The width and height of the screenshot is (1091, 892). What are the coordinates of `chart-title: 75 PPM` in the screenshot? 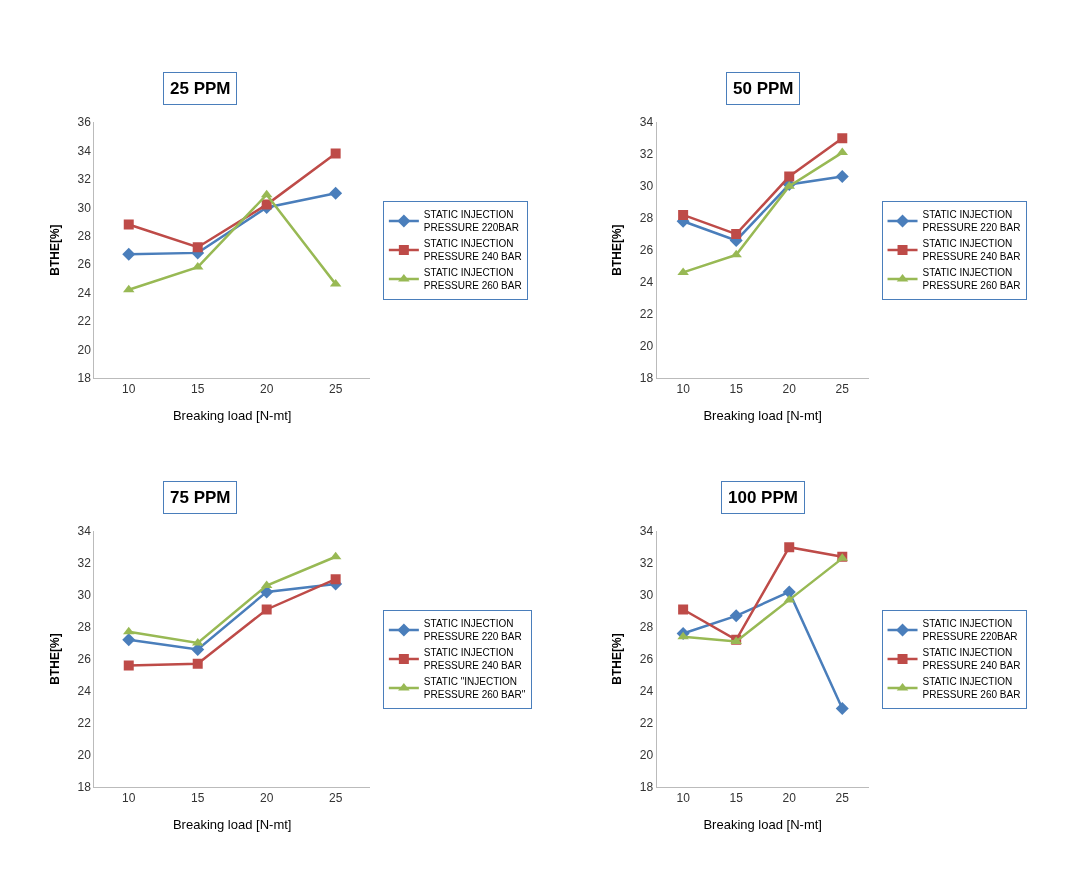 It's located at (200, 497).